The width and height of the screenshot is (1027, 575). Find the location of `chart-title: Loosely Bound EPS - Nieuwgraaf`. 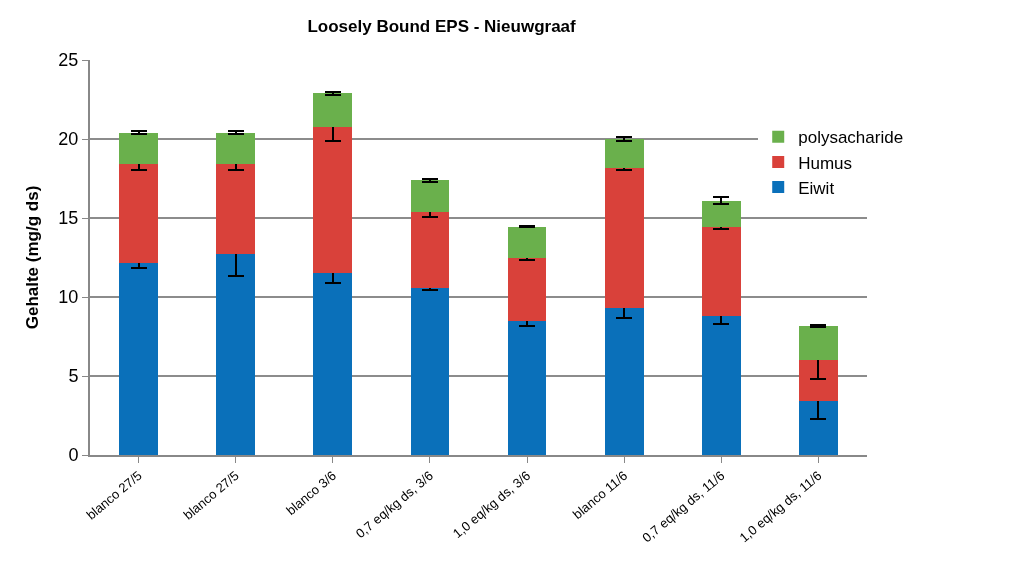

chart-title: Loosely Bound EPS - Nieuwgraaf is located at coordinates (442, 27).